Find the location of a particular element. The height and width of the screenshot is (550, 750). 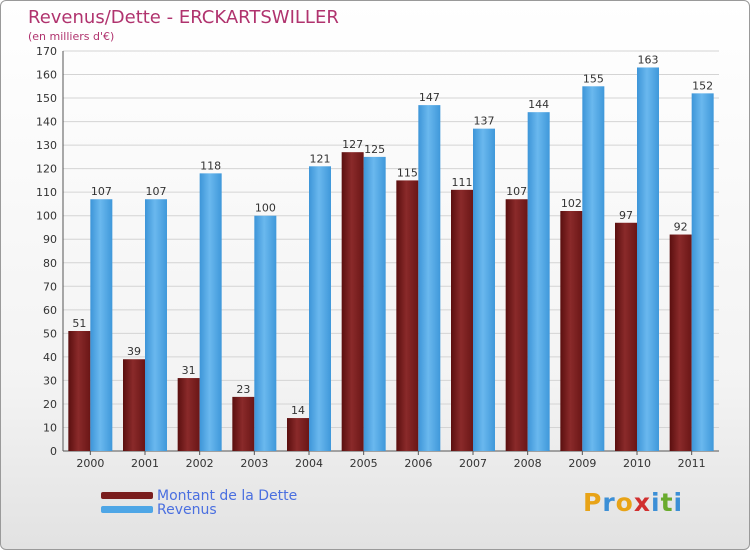

y-tick-label: 20 is located at coordinates (50, 404).